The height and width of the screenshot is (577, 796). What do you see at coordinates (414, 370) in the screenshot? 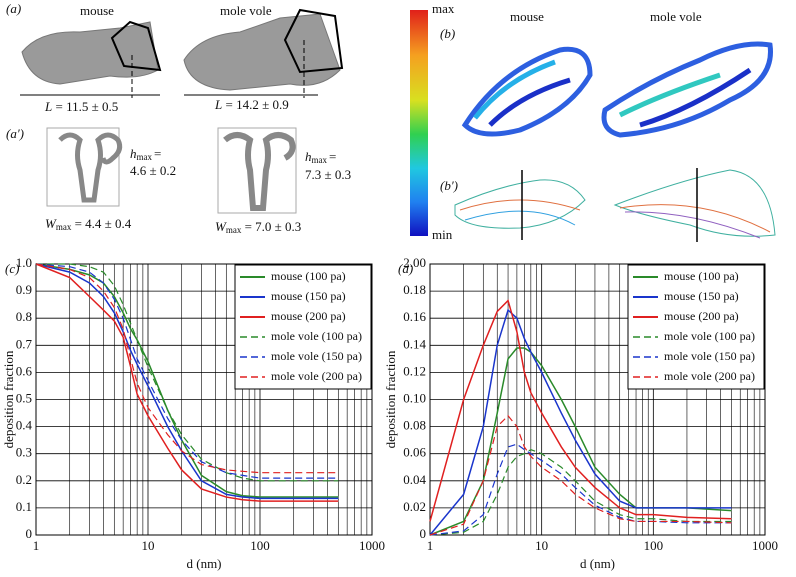
I see `y-tick-label: 0.12` at bounding box center [414, 370].